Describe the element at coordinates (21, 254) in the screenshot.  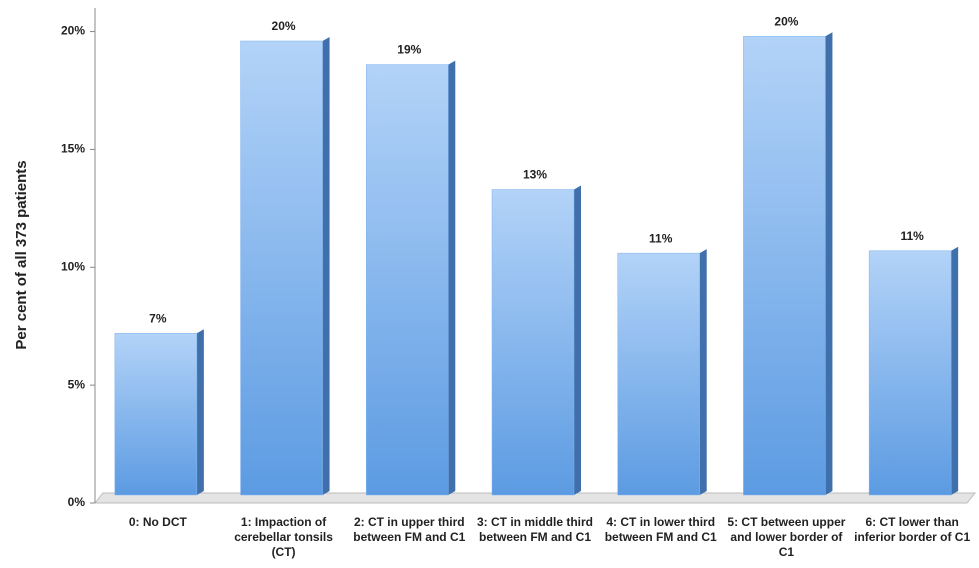
I see `y-axis-label: Per cent of all 373 patients` at that location.